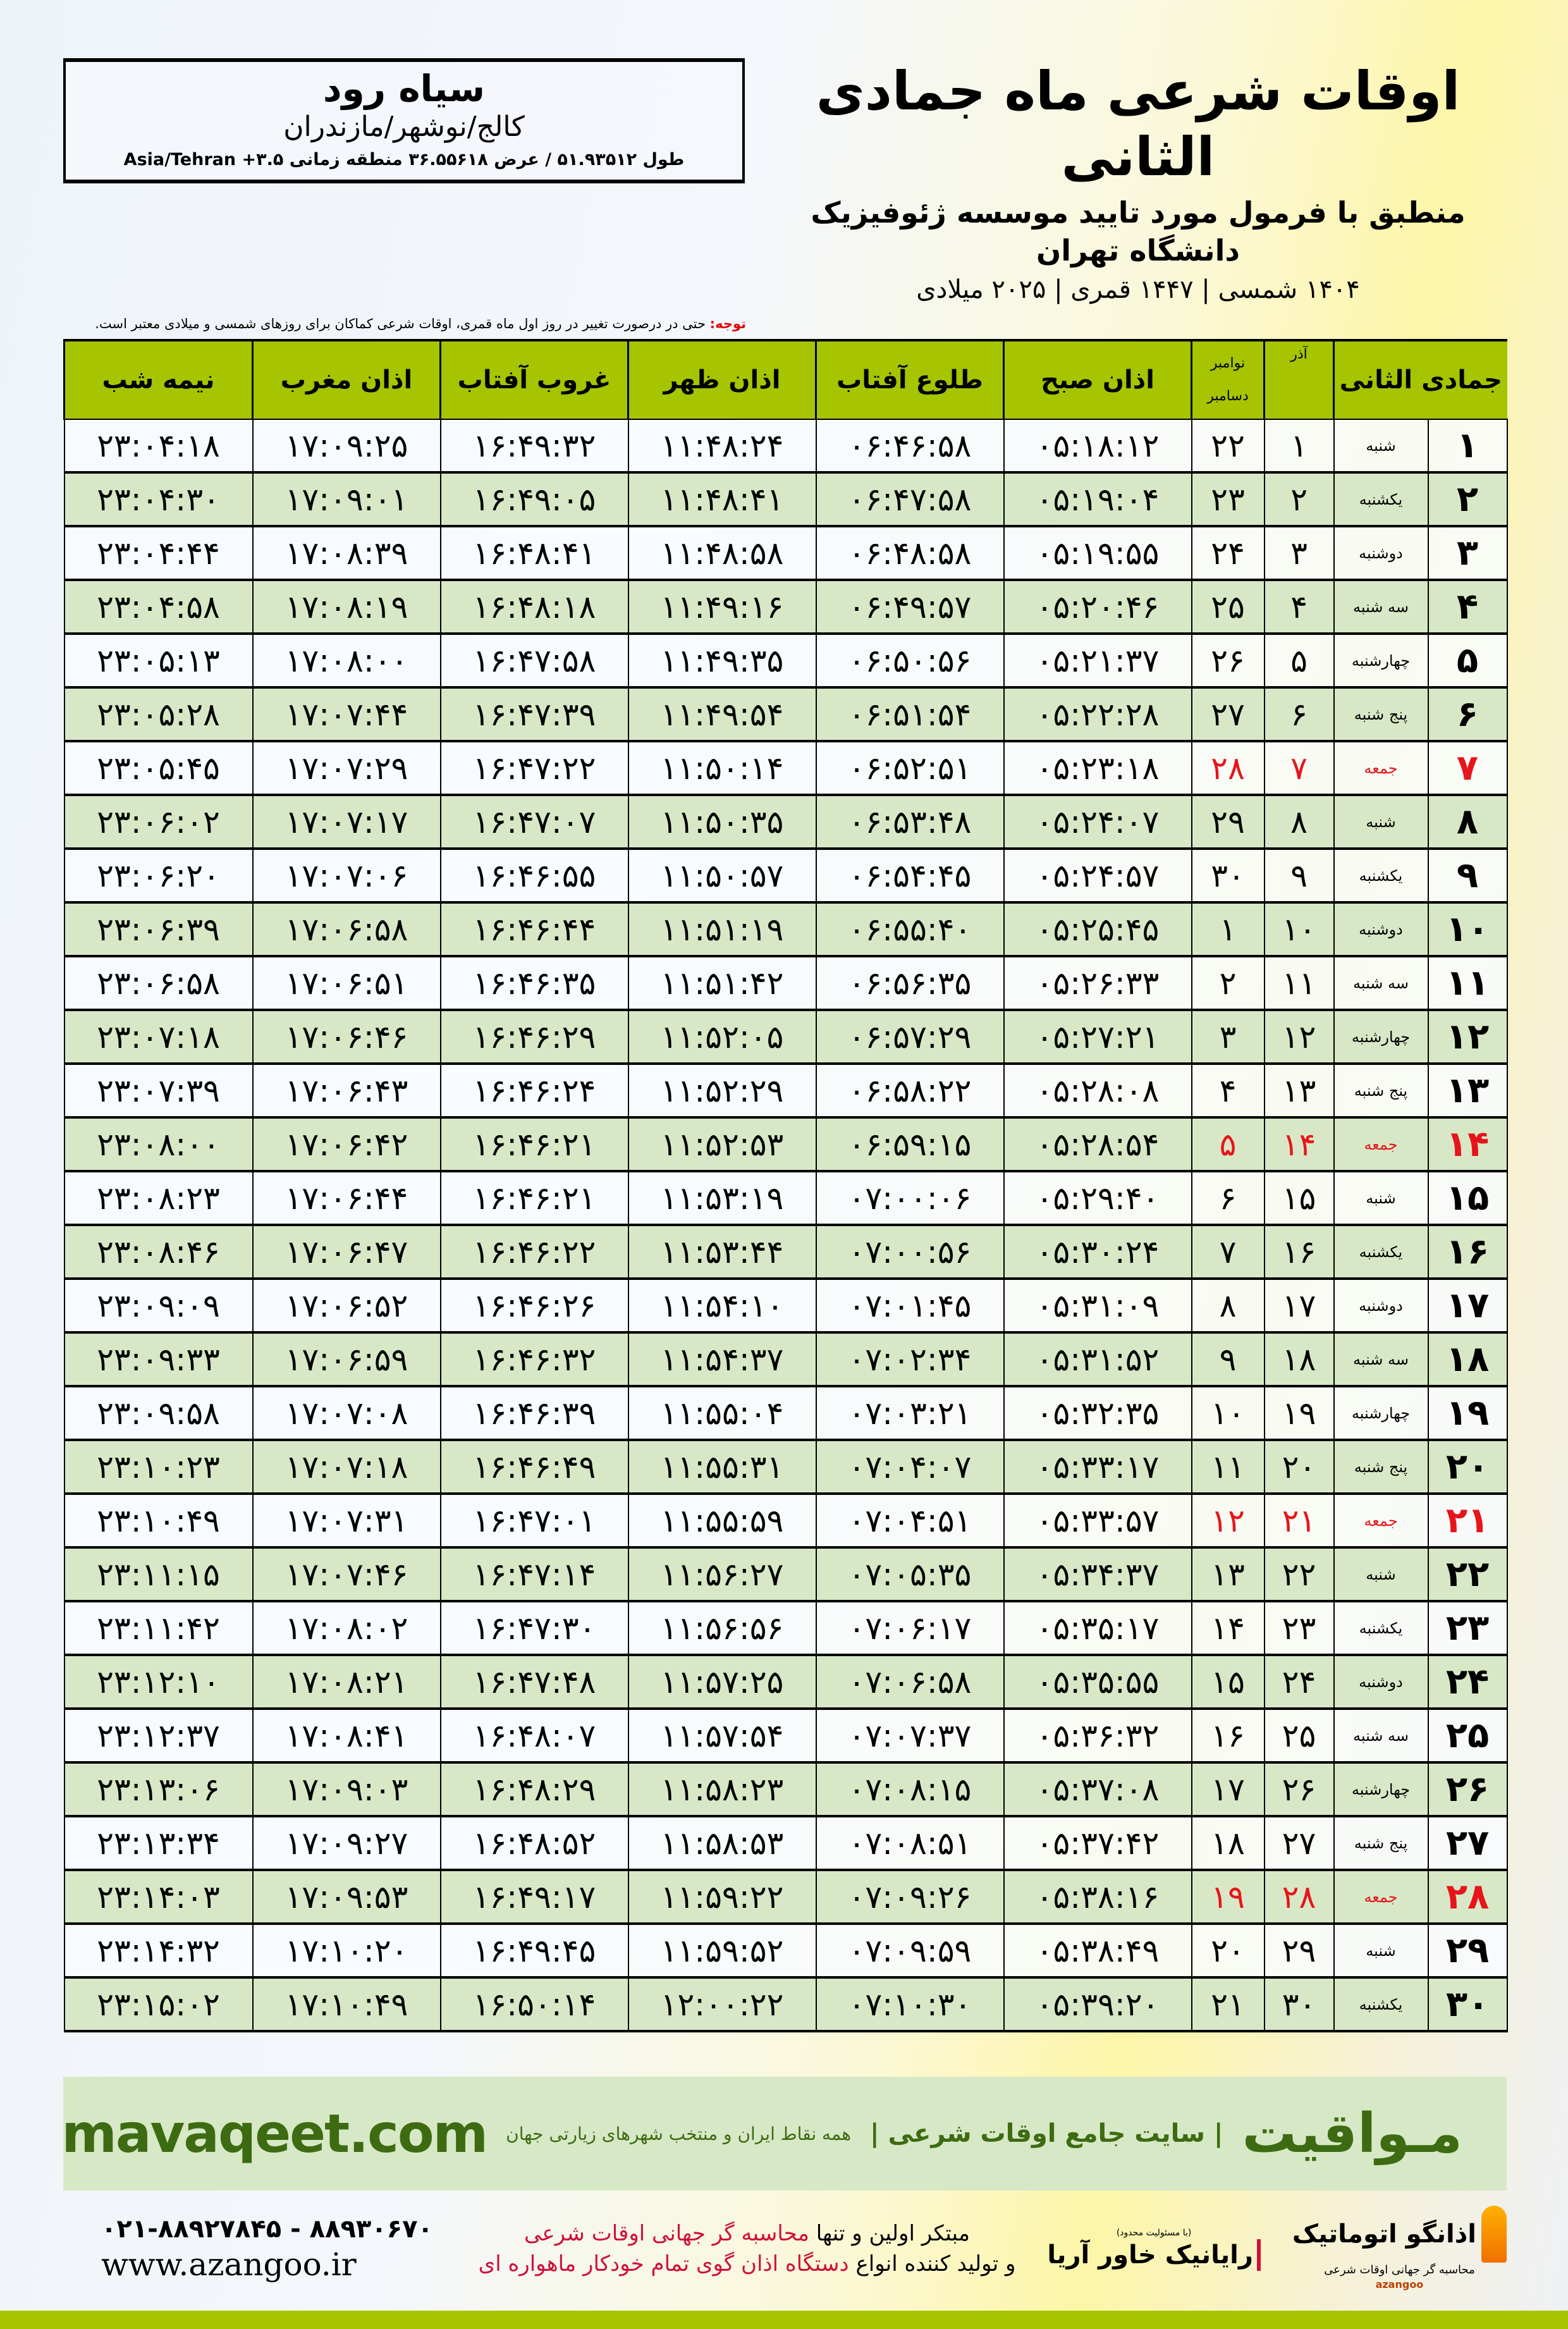 Image resolution: width=1568 pixels, height=2329 pixels. I want to click on maghrib-time: ۱۷:۰۷:۳۱, so click(346, 1521).